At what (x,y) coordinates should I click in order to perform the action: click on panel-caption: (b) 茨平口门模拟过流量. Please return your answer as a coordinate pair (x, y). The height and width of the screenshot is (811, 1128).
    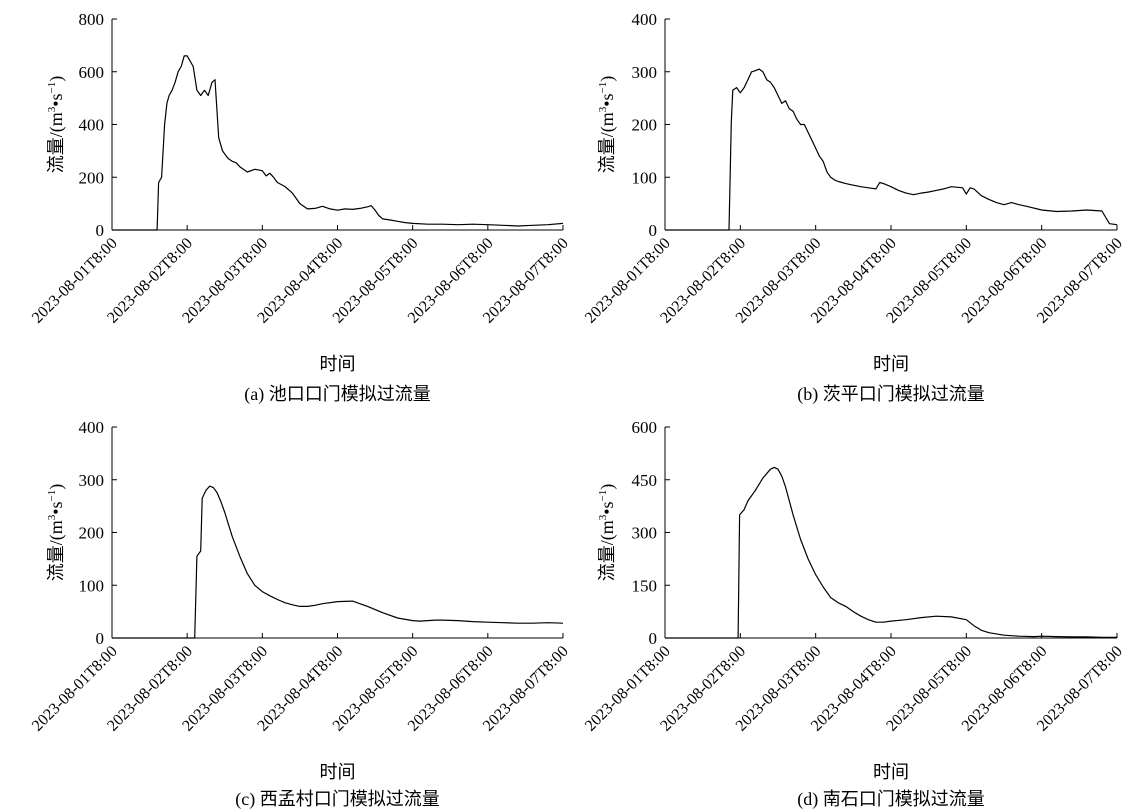
    Looking at the image, I should click on (891, 394).